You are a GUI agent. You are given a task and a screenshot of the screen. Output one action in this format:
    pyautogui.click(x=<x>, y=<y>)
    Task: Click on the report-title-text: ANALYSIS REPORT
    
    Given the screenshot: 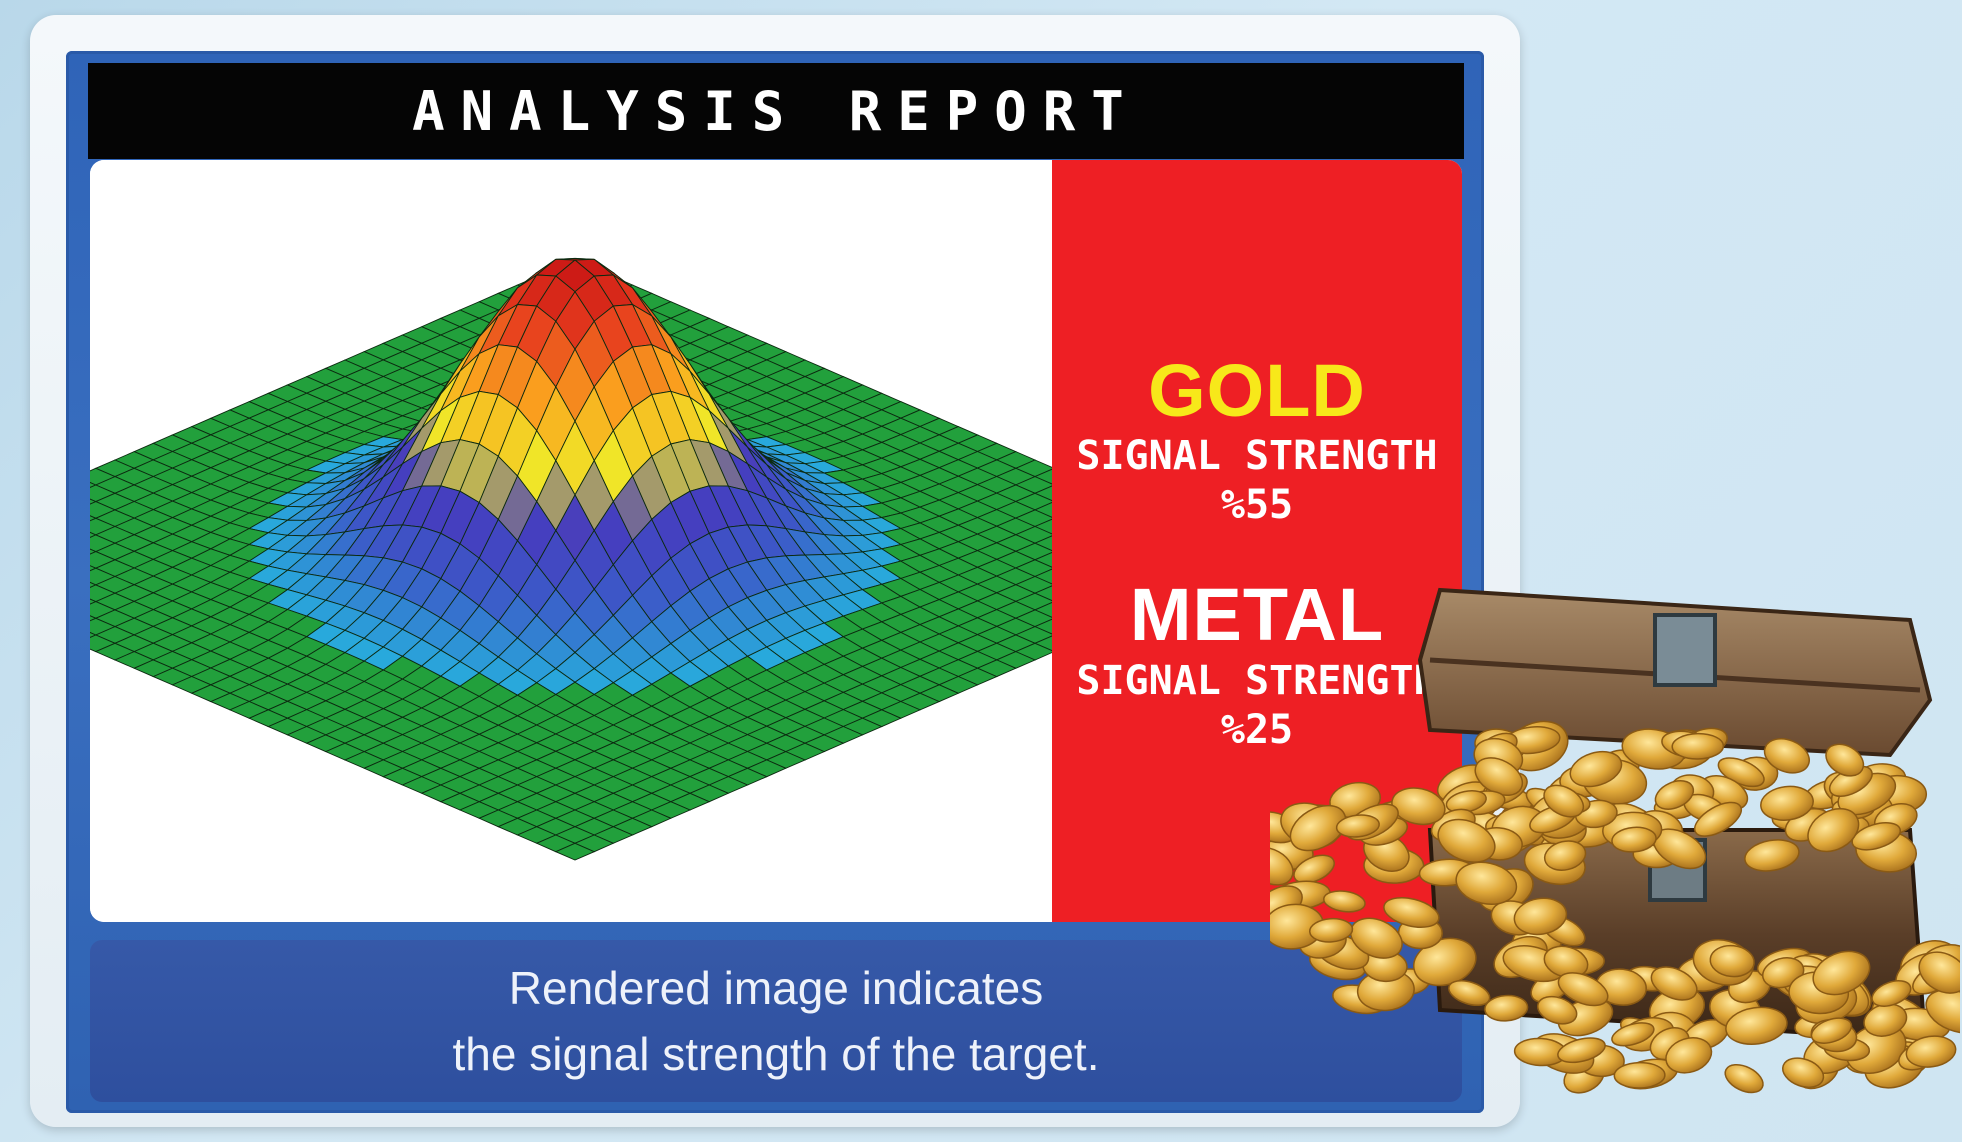 What is the action you would take?
    pyautogui.click(x=776, y=111)
    